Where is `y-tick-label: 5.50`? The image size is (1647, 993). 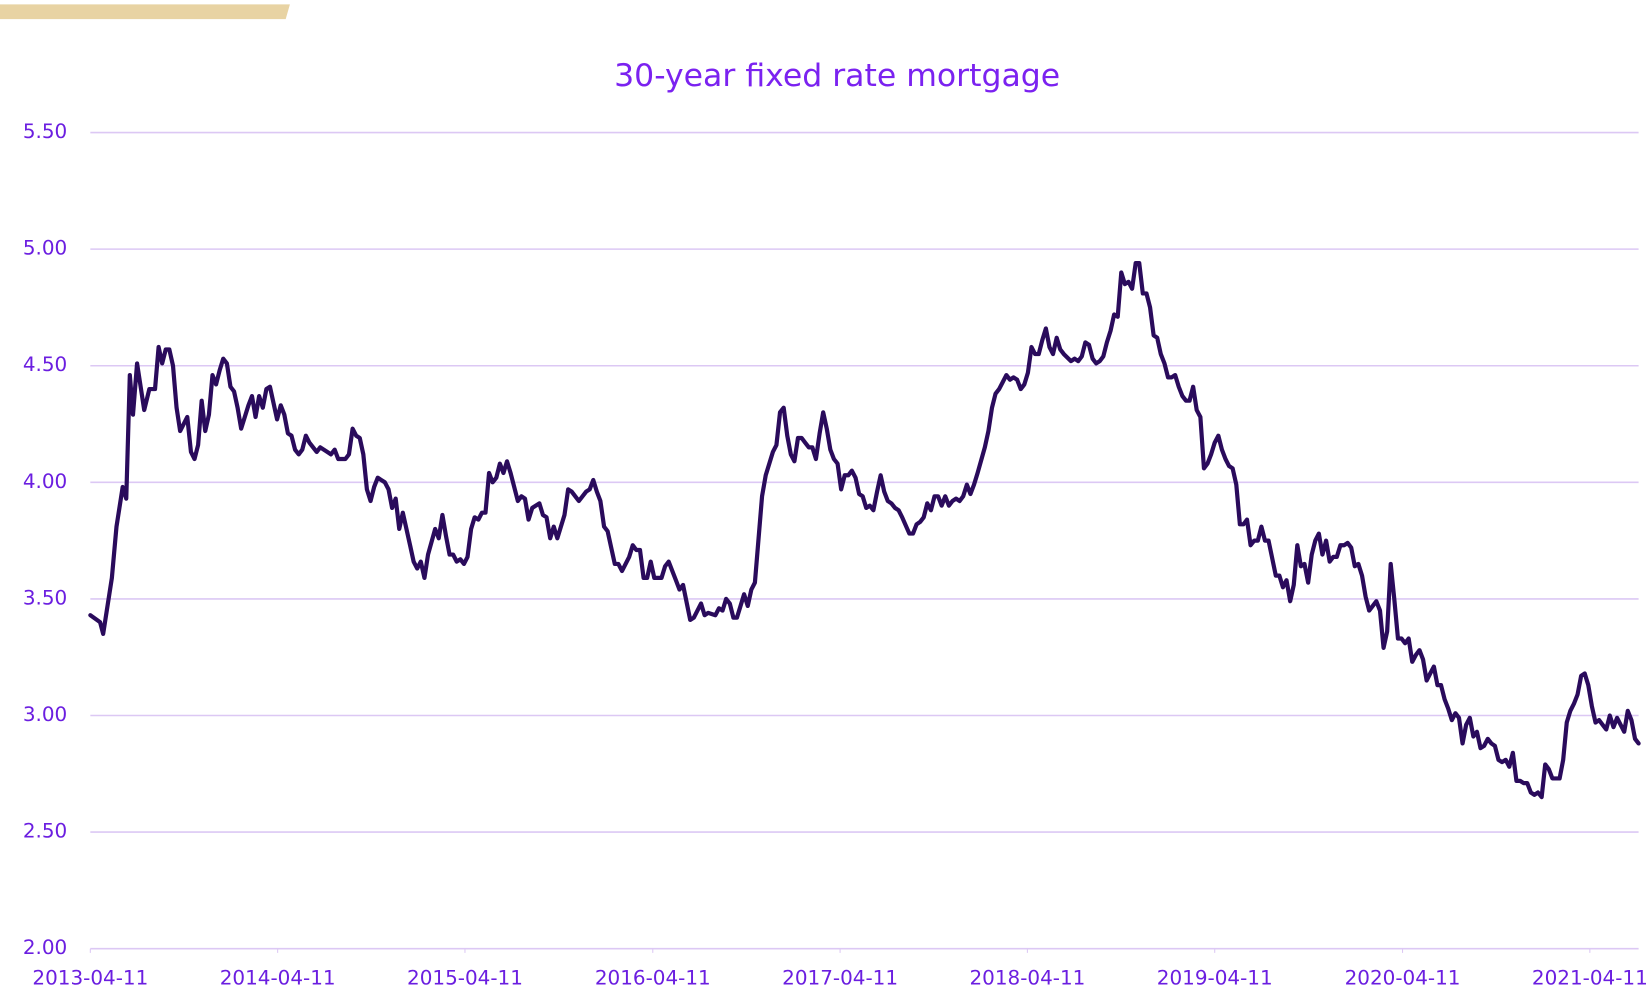 y-tick-label: 5.50 is located at coordinates (45, 131).